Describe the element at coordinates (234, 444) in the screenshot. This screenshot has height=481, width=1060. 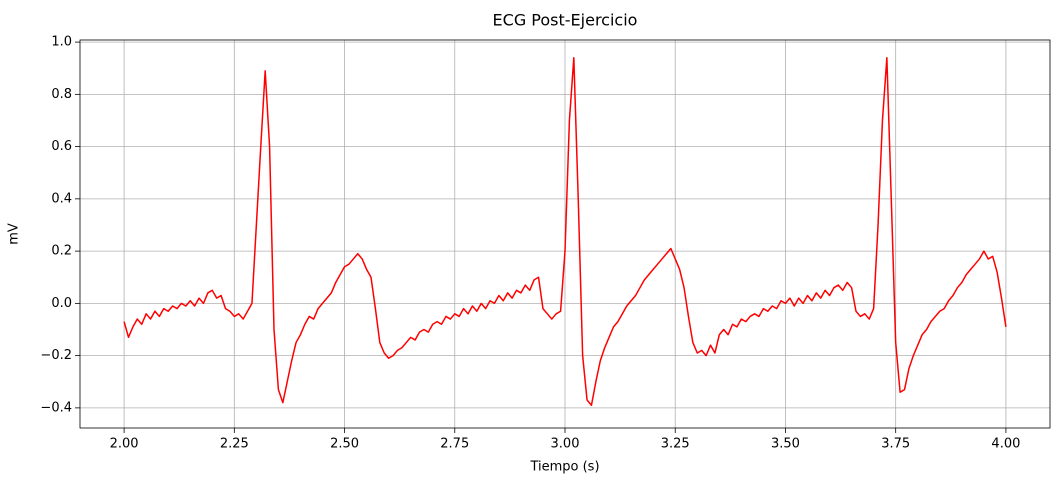
I see `x-tick-label: 2.25` at that location.